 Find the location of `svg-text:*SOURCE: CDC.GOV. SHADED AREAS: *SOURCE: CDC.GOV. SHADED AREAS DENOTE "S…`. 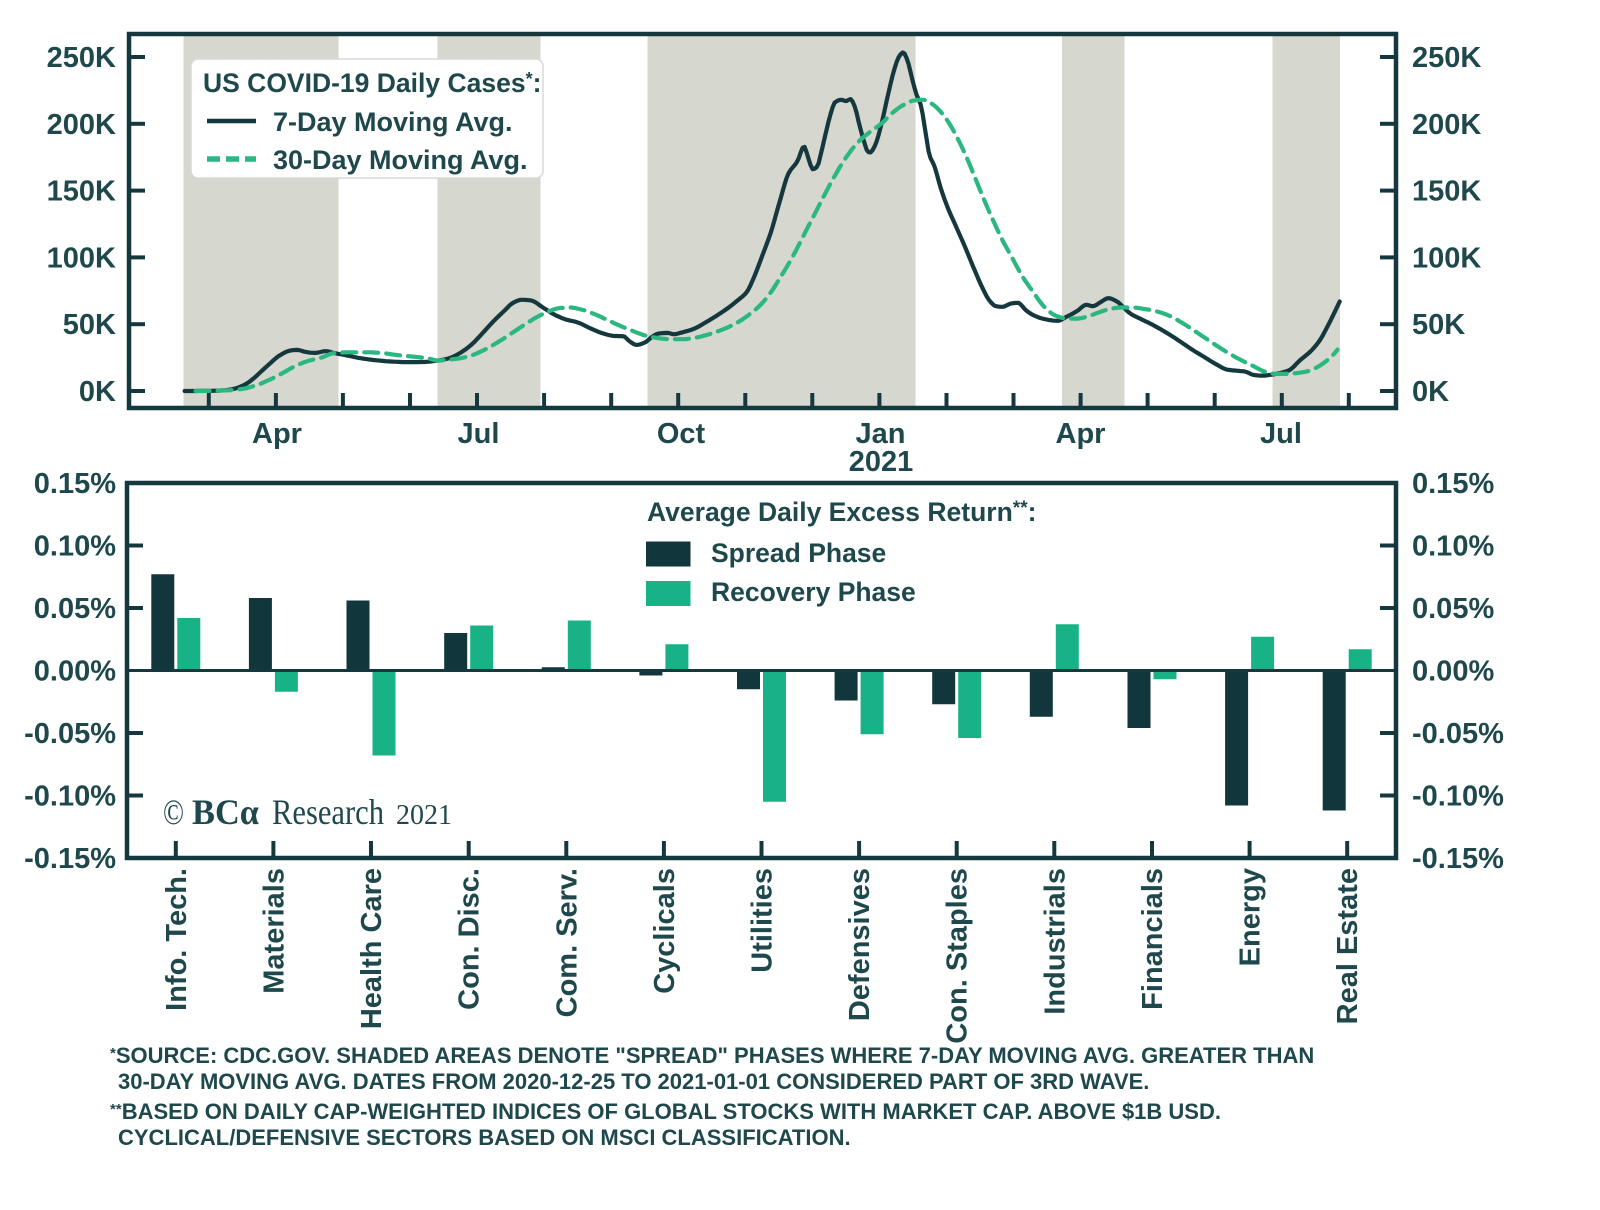

svg-text:*SOURCE: CDC.GOV. SHADED AREAS: *SOURCE: CDC.GOV. SHADED AREAS DENOTE "S… is located at coordinates (712, 1055).